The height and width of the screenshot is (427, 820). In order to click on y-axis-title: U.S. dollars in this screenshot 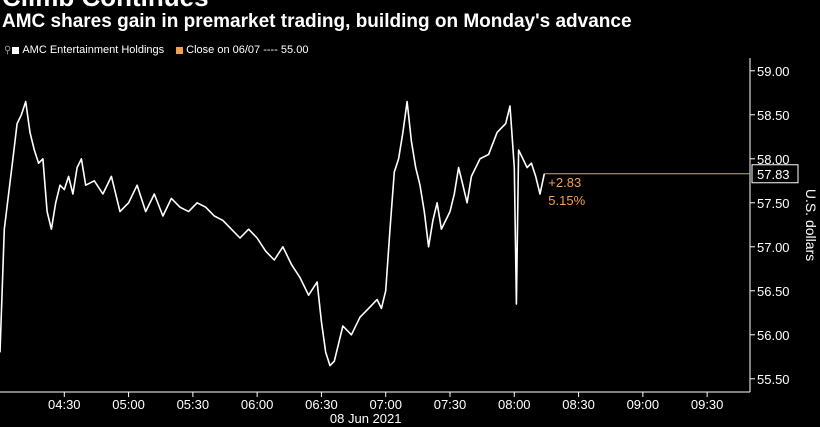, I will do `click(811, 225)`.